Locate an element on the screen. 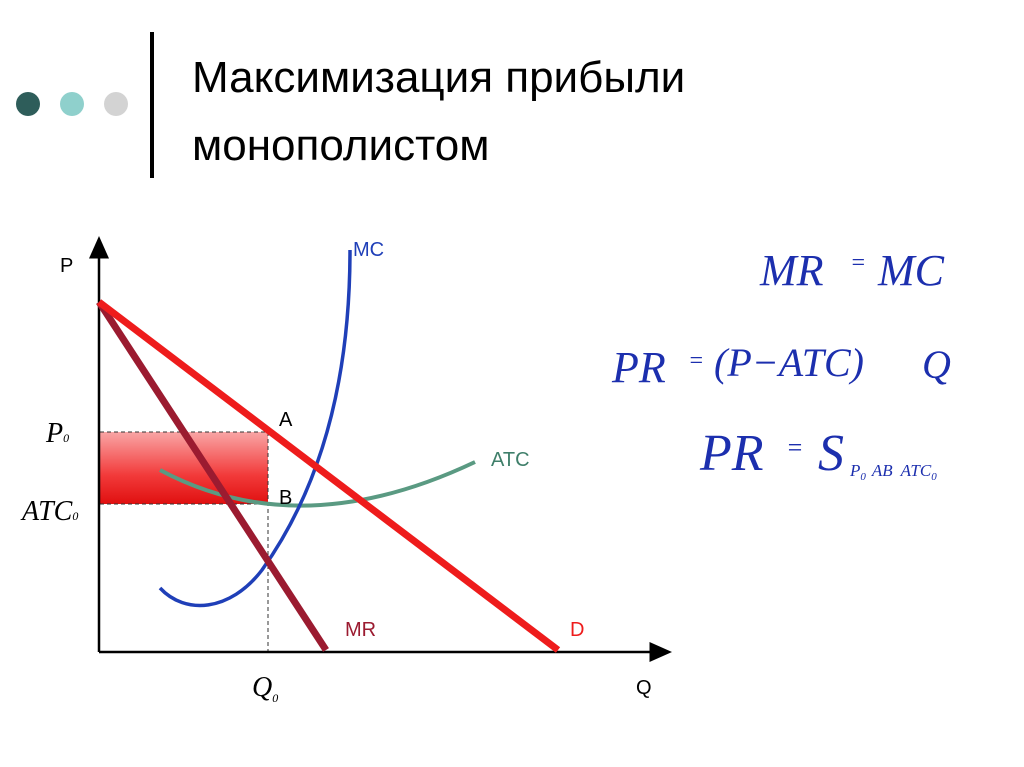 The width and height of the screenshot is (1024, 767). atc-curve is located at coordinates (317, 484).